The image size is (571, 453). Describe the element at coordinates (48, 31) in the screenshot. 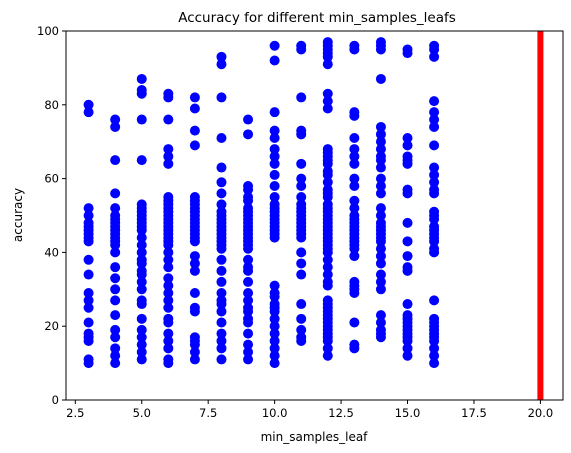

I see `y-tick-label: 100` at that location.